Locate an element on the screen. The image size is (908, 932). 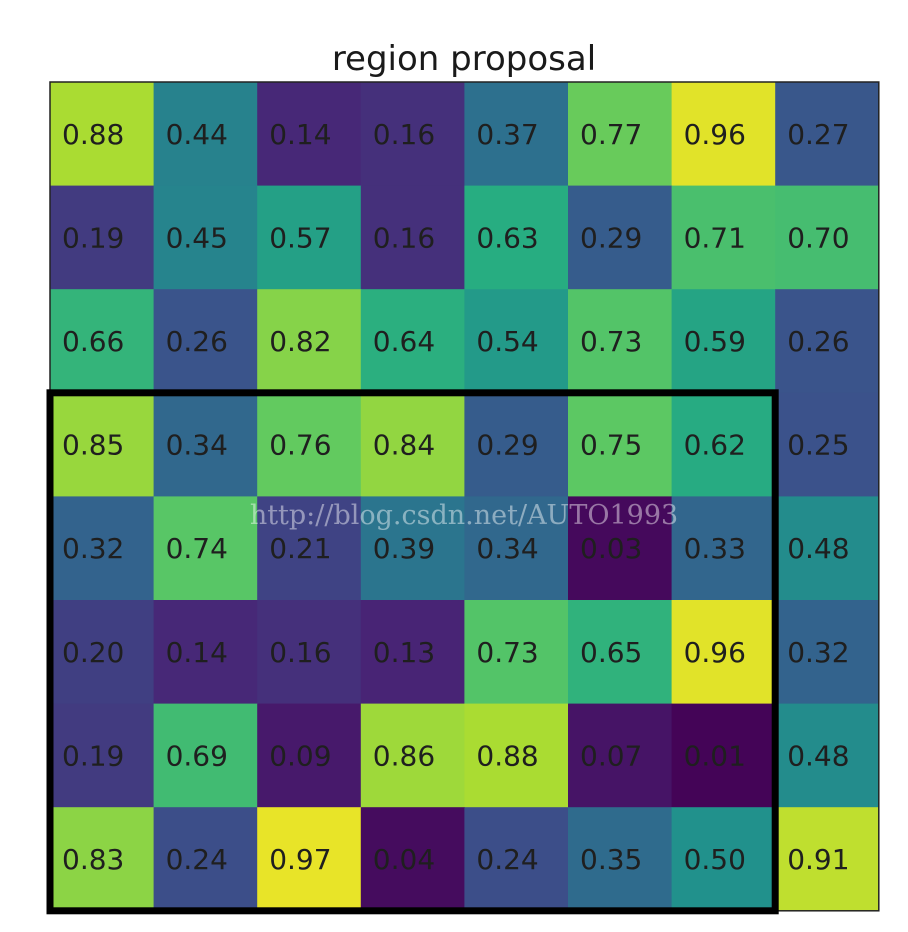
heatmap-cell-r3-c5 is located at coordinates (620, 444).